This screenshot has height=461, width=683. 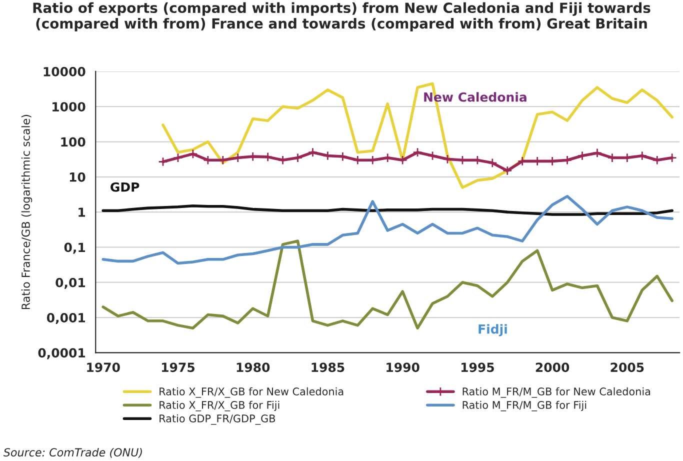 I want to click on legend-label: Ratio M_FR/M_GB for Fiji, so click(x=524, y=406).